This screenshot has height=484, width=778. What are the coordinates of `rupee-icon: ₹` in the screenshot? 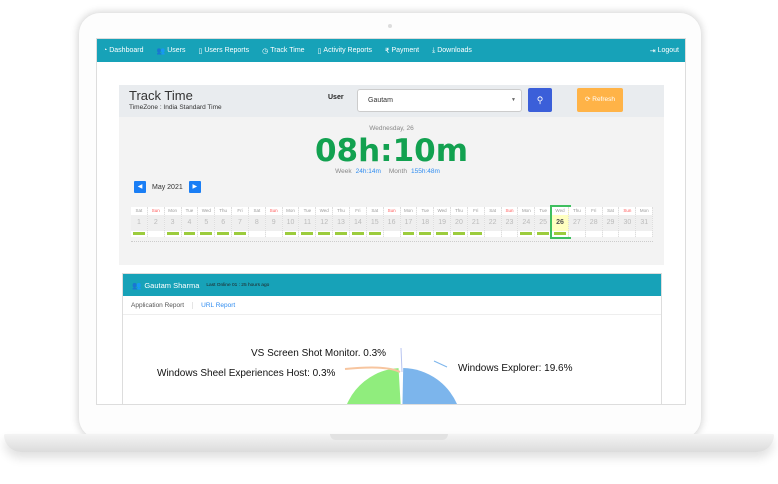 It's located at (387, 51).